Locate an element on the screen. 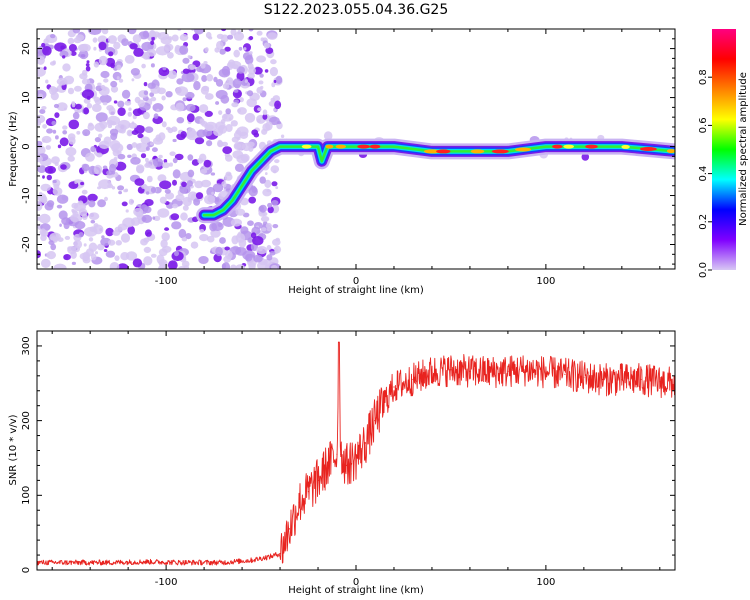 The height and width of the screenshot is (600, 750). snr-y-axis-label: SNR (10 * v/v) is located at coordinates (13, 449).